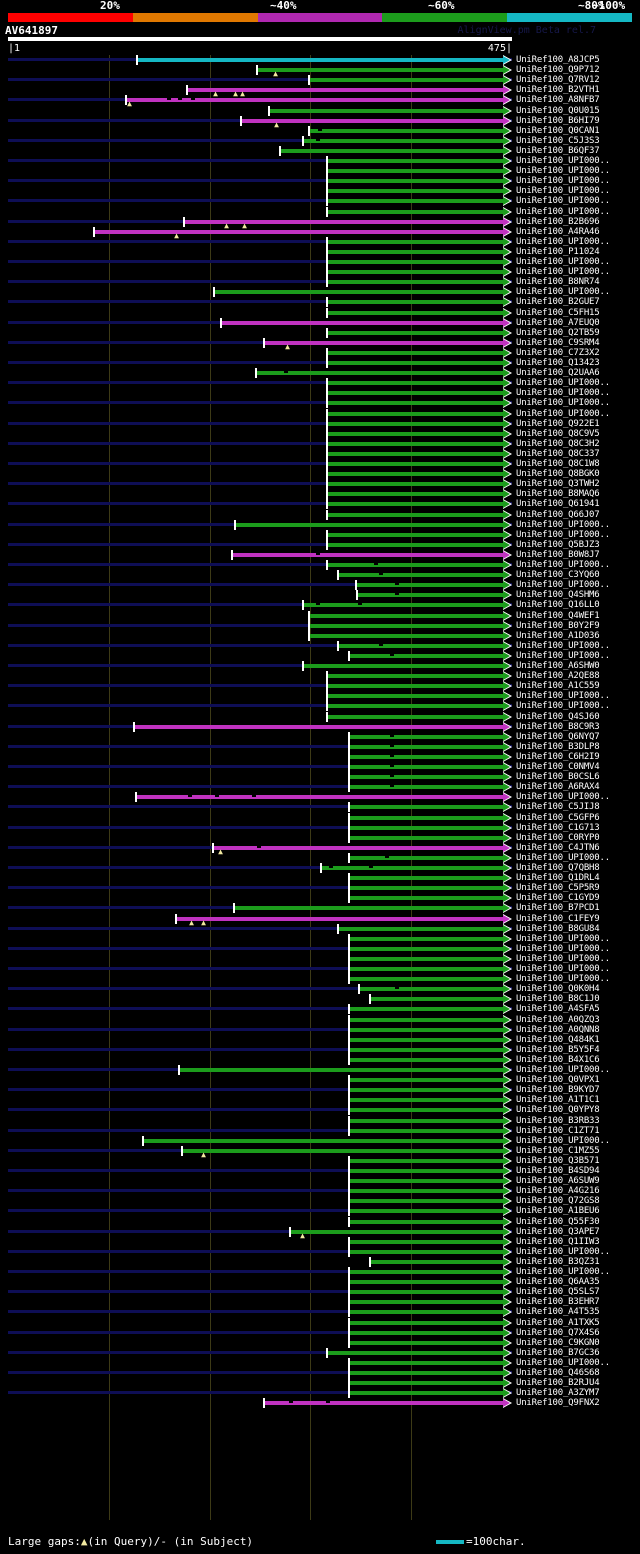  What do you see at coordinates (558, 131) in the screenshot?
I see `subject-label: UniRef100_Q0CAN1` at bounding box center [558, 131].